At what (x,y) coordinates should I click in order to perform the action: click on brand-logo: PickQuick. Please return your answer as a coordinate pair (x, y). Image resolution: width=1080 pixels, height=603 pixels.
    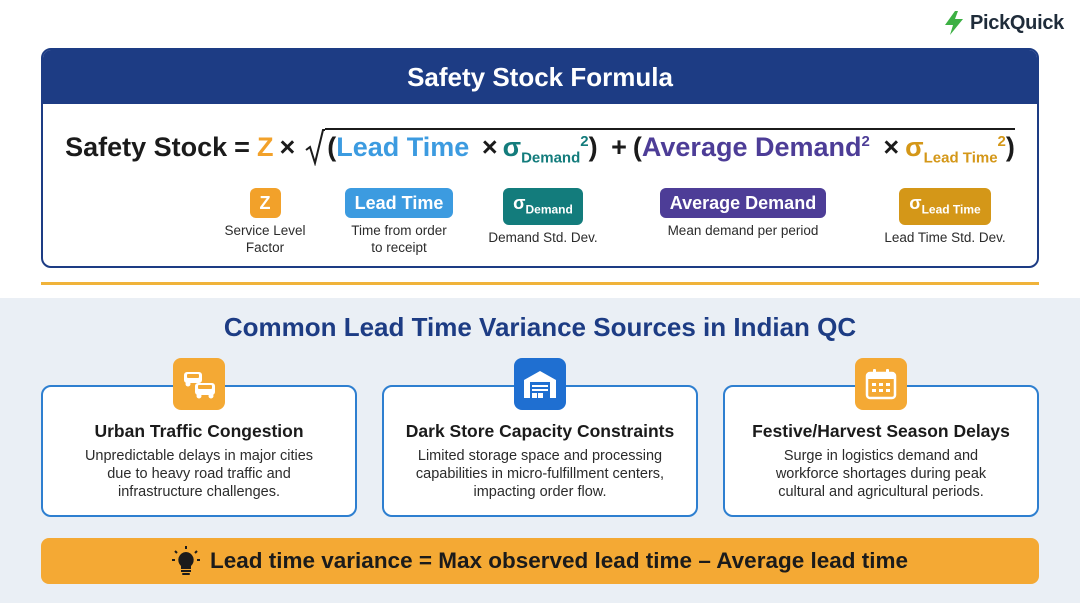
    Looking at the image, I should click on (1003, 23).